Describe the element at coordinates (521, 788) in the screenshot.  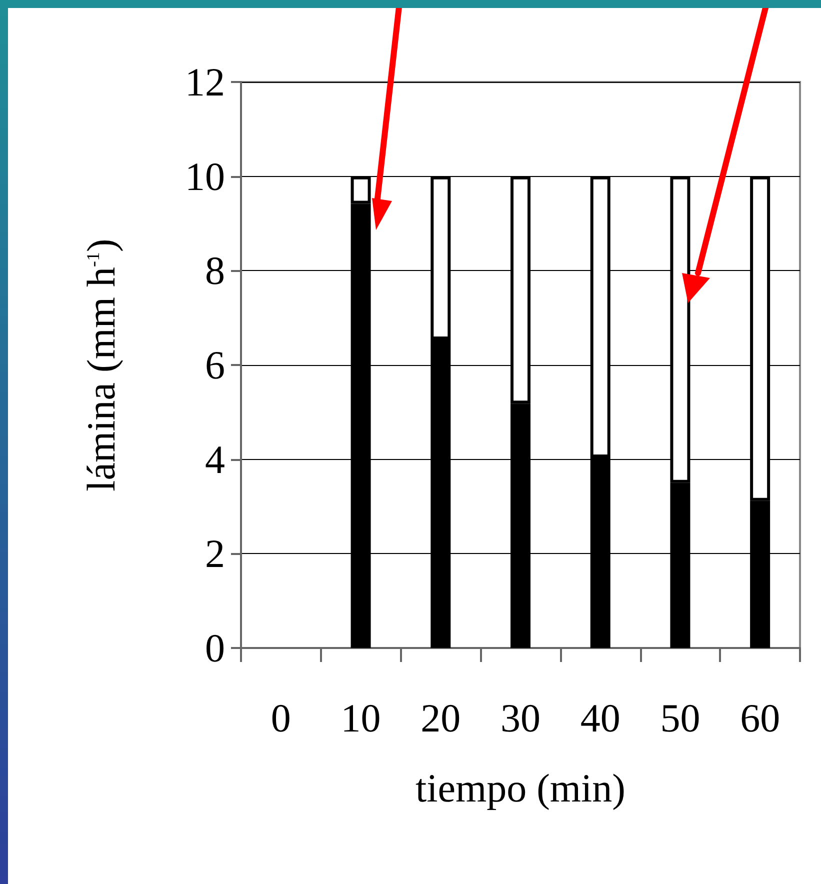
I see `x-axis-title: tiempo (min)` at that location.